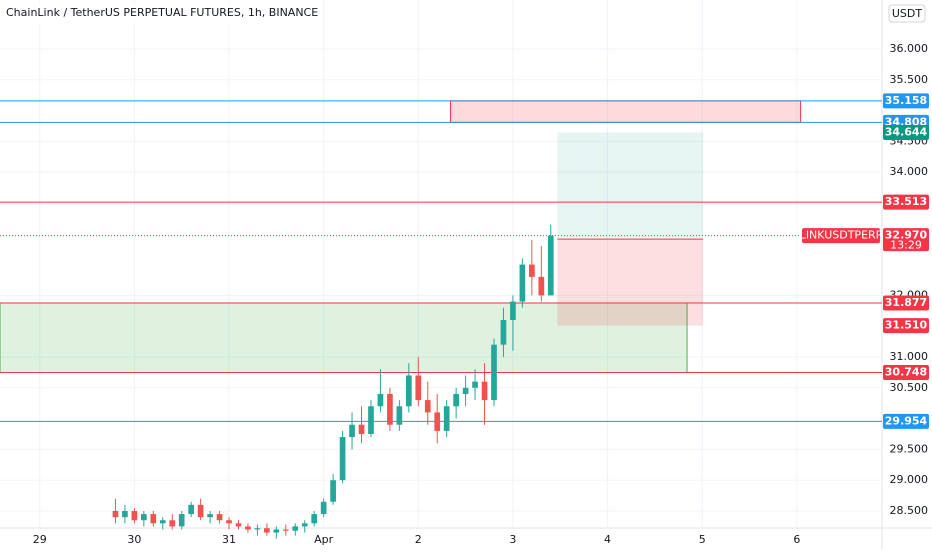 The height and width of the screenshot is (554, 932). I want to click on y-tick-label: 29.500, so click(909, 448).